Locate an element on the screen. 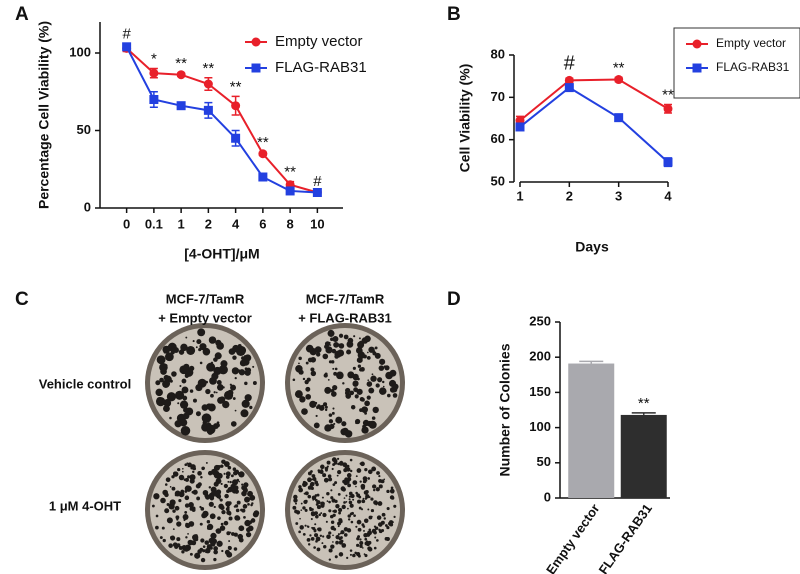  x-tick-label: 4 is located at coordinates (668, 195).